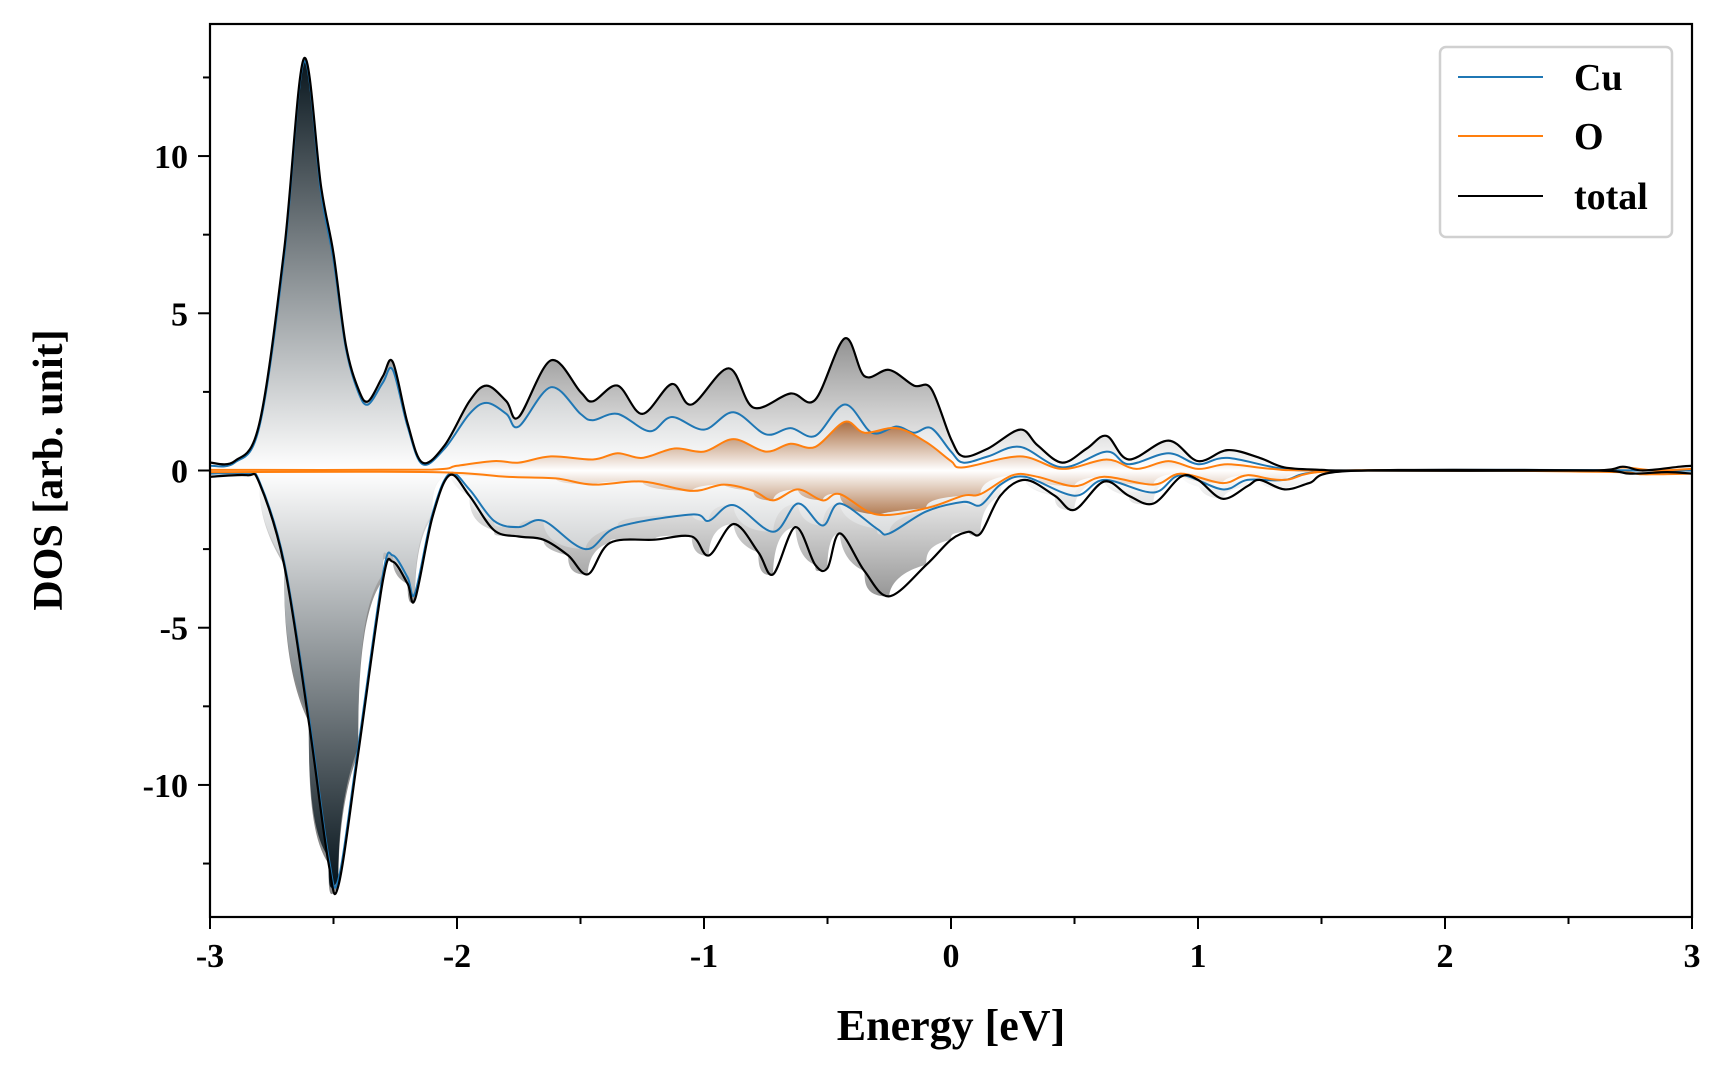 This screenshot has height=1085, width=1728. What do you see at coordinates (1598, 78) in the screenshot?
I see `legend-label-cu: Cu` at bounding box center [1598, 78].